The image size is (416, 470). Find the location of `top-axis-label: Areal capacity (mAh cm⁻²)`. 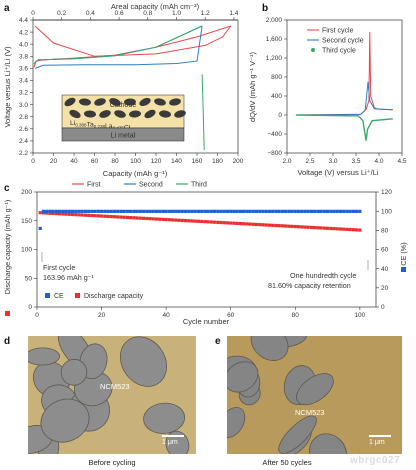

top-axis-label: Areal capacity (mAh cm⁻²) is located at coordinates (155, 6).